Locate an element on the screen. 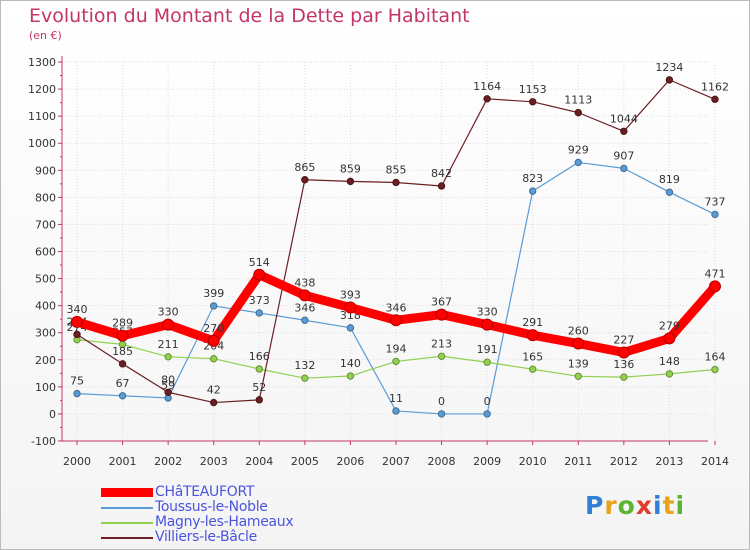 Image resolution: width=750 pixels, height=550 pixels. x-tick-label: 2008 is located at coordinates (442, 461).